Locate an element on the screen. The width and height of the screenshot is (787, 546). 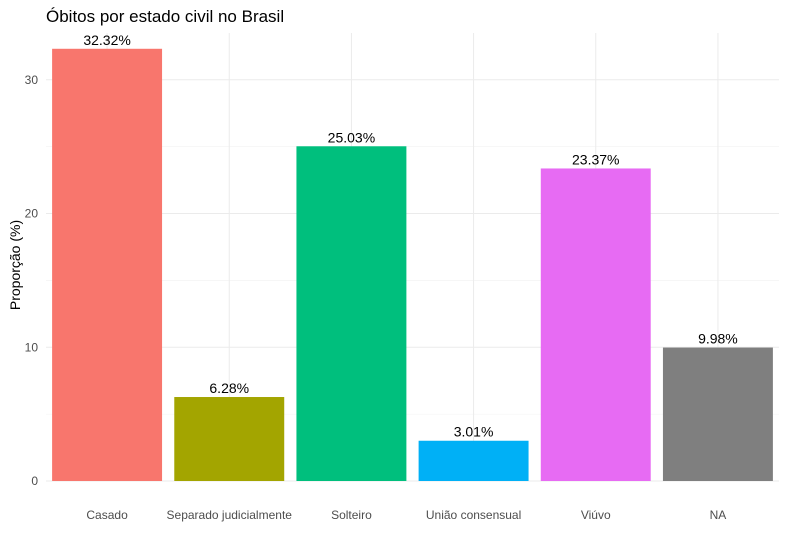
data-label: 32.32% is located at coordinates (106, 40).